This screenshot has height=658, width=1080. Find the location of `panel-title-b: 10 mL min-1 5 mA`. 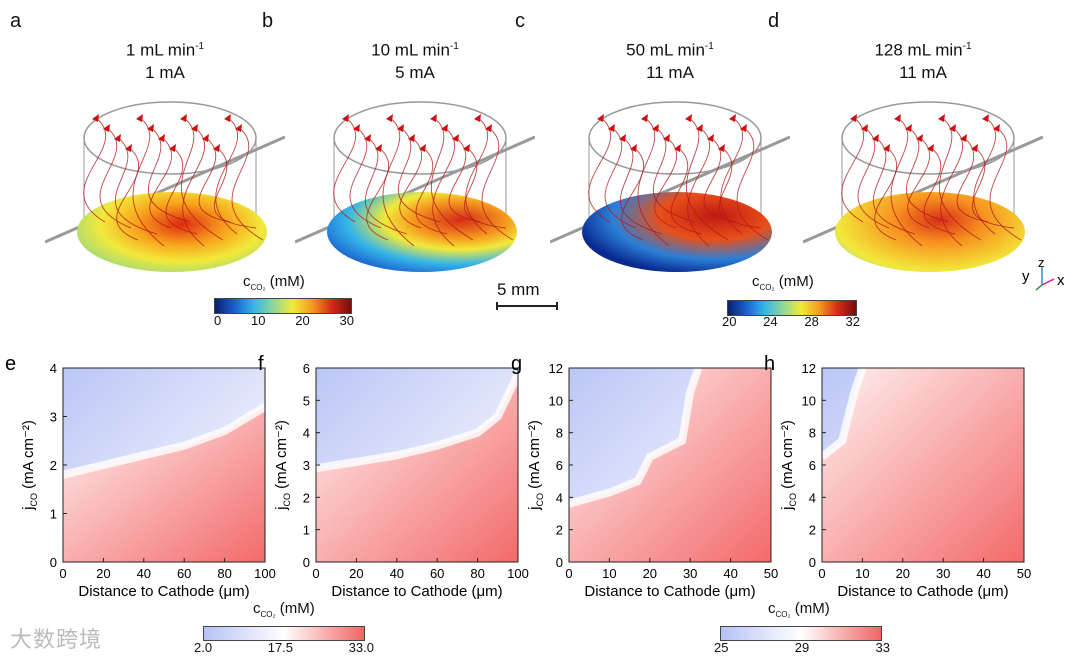

panel-title-b: 10 mL min-1 5 mA is located at coordinates (415, 60).